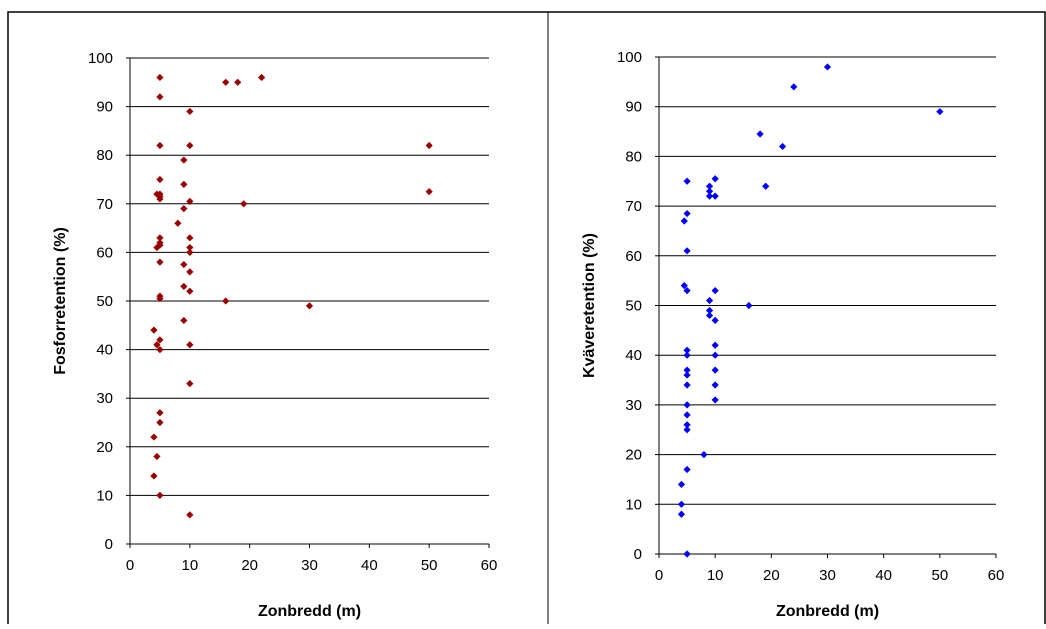 The width and height of the screenshot is (1046, 629). What do you see at coordinates (633, 504) in the screenshot?
I see `nitrogen-y-tick-label: 10` at bounding box center [633, 504].